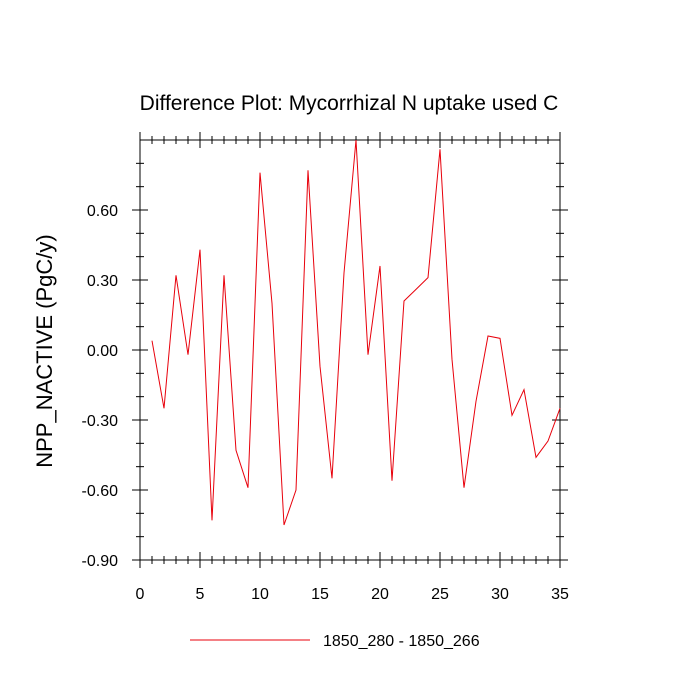 The height and width of the screenshot is (700, 700). Describe the element at coordinates (200, 594) in the screenshot. I see `x-tick-label: 5` at that location.